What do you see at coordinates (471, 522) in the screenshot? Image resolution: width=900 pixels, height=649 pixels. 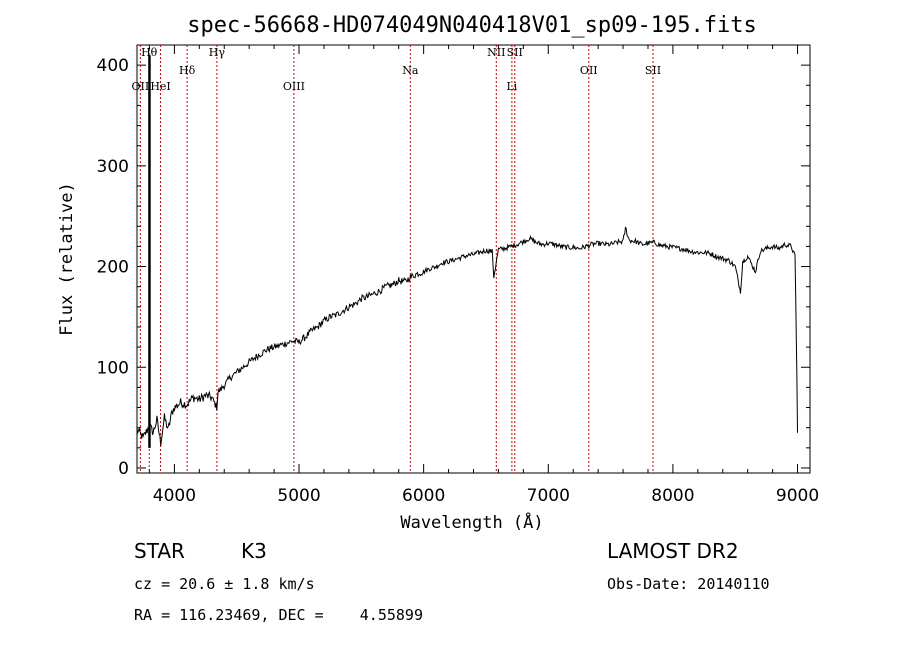 I see `x-axis-title: Wavelength (Å)` at bounding box center [471, 522].